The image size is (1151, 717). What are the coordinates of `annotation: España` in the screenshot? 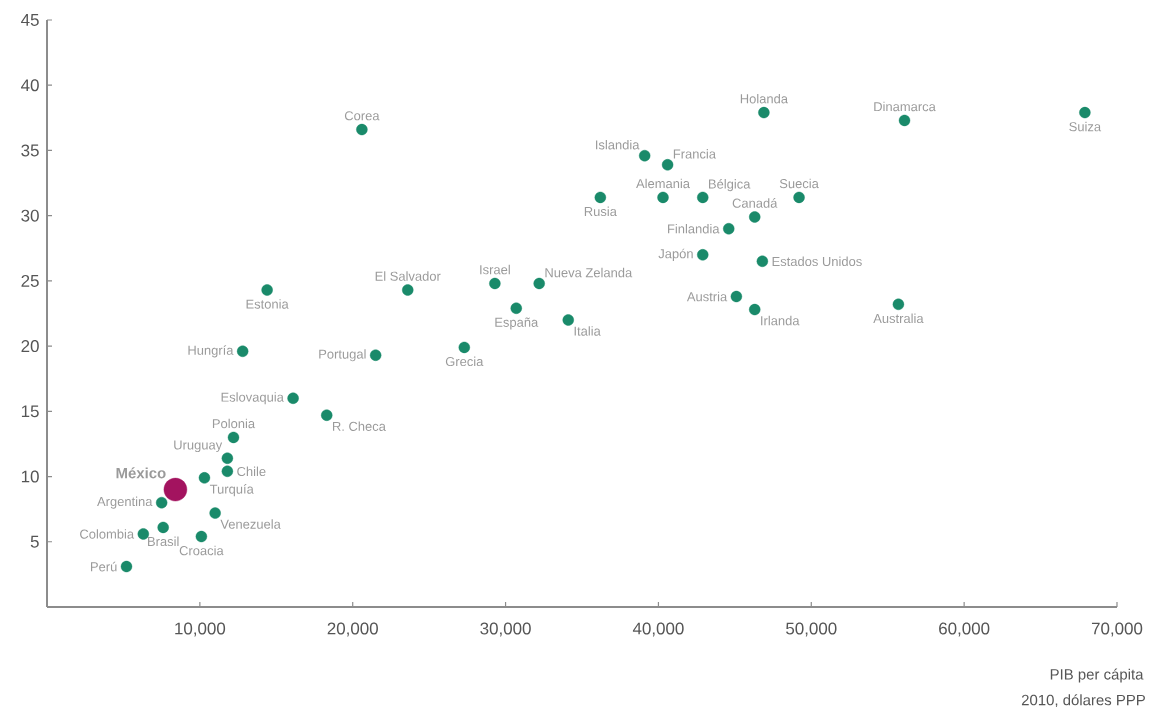 It's located at (517, 323).